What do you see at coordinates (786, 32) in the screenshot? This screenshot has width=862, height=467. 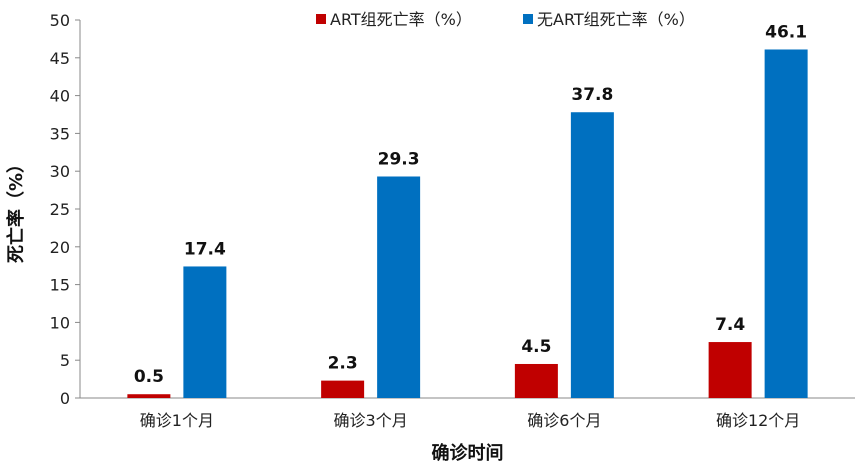 I see `data-label: 46.1` at bounding box center [786, 32].